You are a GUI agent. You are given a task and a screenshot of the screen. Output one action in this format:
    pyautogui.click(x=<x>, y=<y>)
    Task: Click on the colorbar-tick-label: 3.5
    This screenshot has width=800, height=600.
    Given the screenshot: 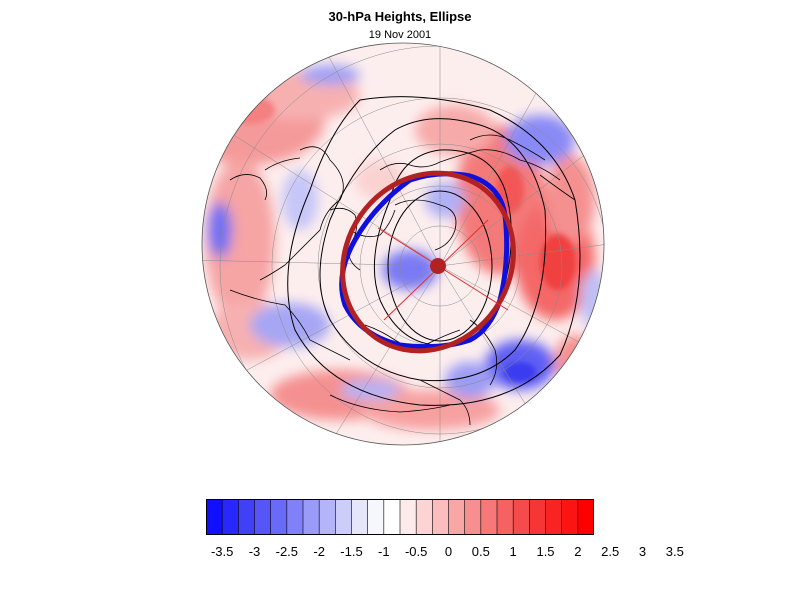 What is the action you would take?
    pyautogui.click(x=674, y=551)
    